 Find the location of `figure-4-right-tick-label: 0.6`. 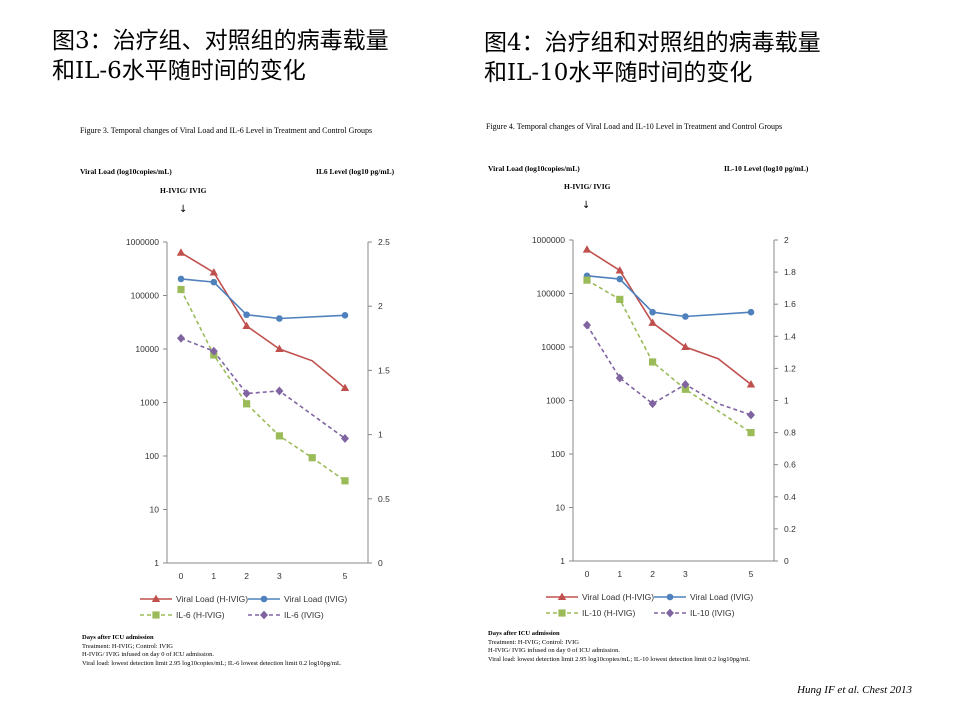

figure-4-right-tick-label: 0.6 is located at coordinates (790, 465).